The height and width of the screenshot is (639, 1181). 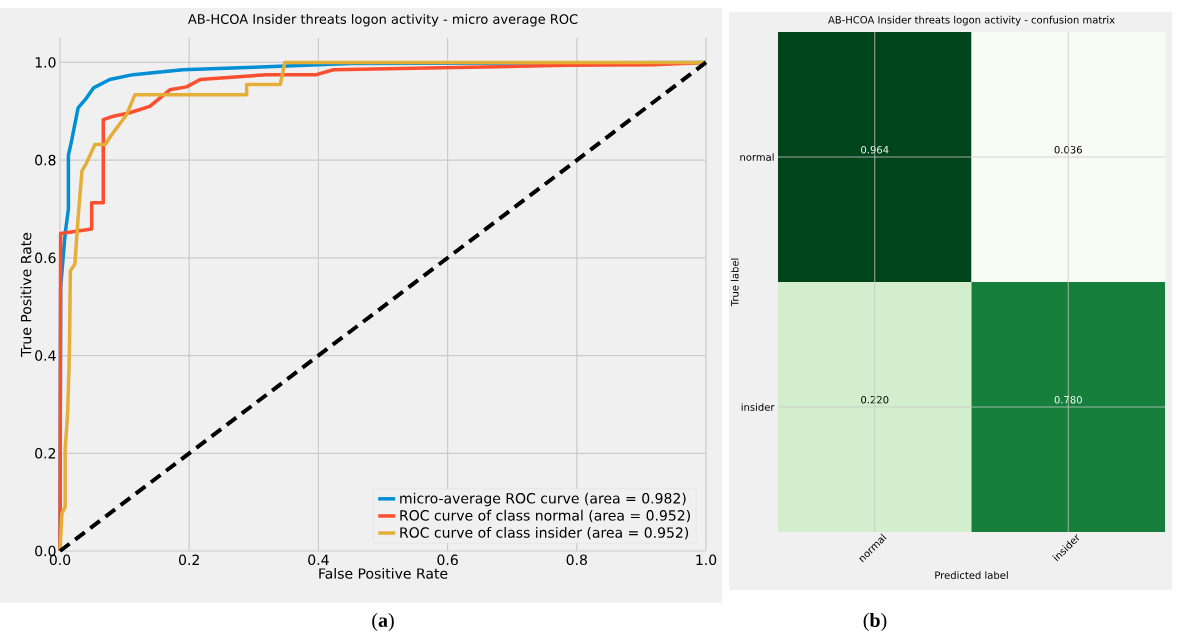 I want to click on chart-title: AB-HCOA Insider threats logon activity - confusion matrix, so click(x=971, y=20).